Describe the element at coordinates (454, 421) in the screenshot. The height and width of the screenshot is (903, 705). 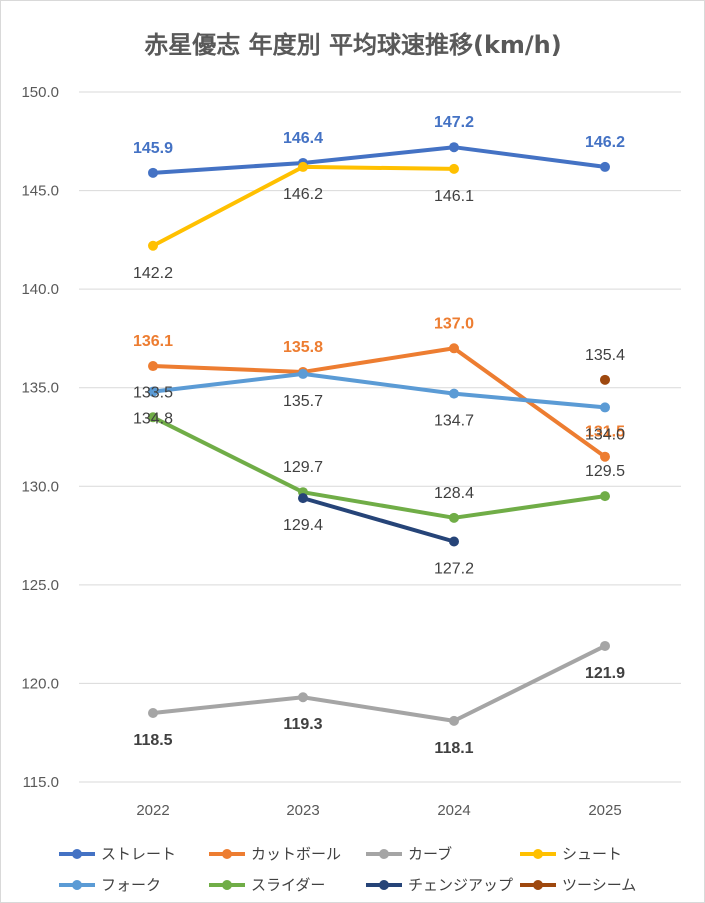
I see `data-label: 134.7` at that location.